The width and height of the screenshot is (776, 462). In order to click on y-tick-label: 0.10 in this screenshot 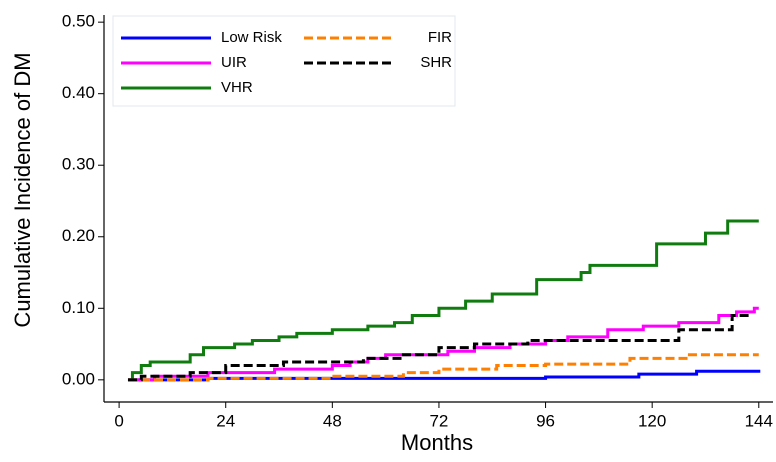, I will do `click(78, 307)`.